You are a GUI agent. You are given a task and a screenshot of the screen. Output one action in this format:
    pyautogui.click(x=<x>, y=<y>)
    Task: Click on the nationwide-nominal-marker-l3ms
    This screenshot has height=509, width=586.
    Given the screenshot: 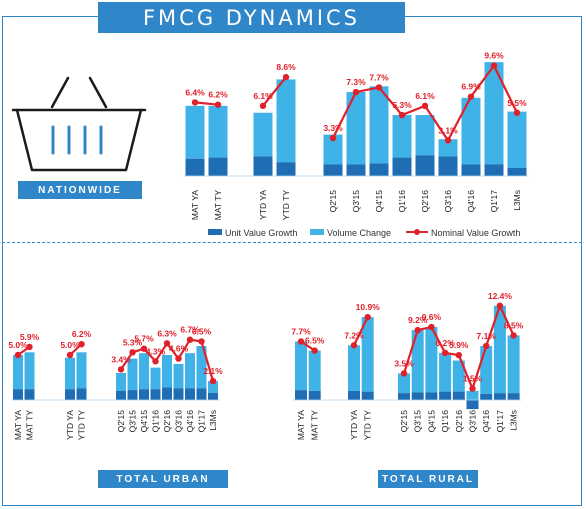 What is the action you would take?
    pyautogui.click(x=517, y=112)
    